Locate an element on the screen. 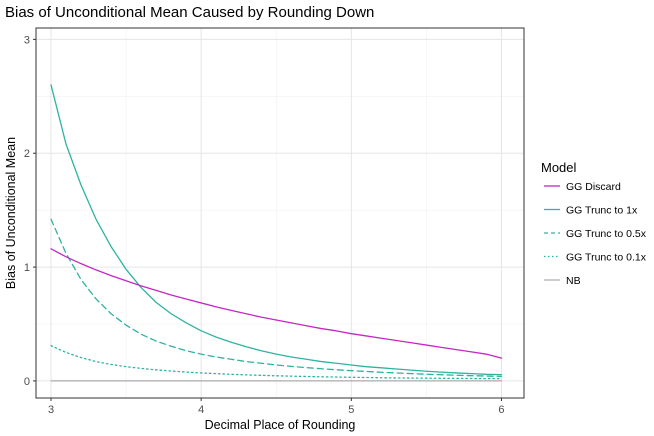 The width and height of the screenshot is (654, 436). y-tick-label: 3 is located at coordinates (27, 40).